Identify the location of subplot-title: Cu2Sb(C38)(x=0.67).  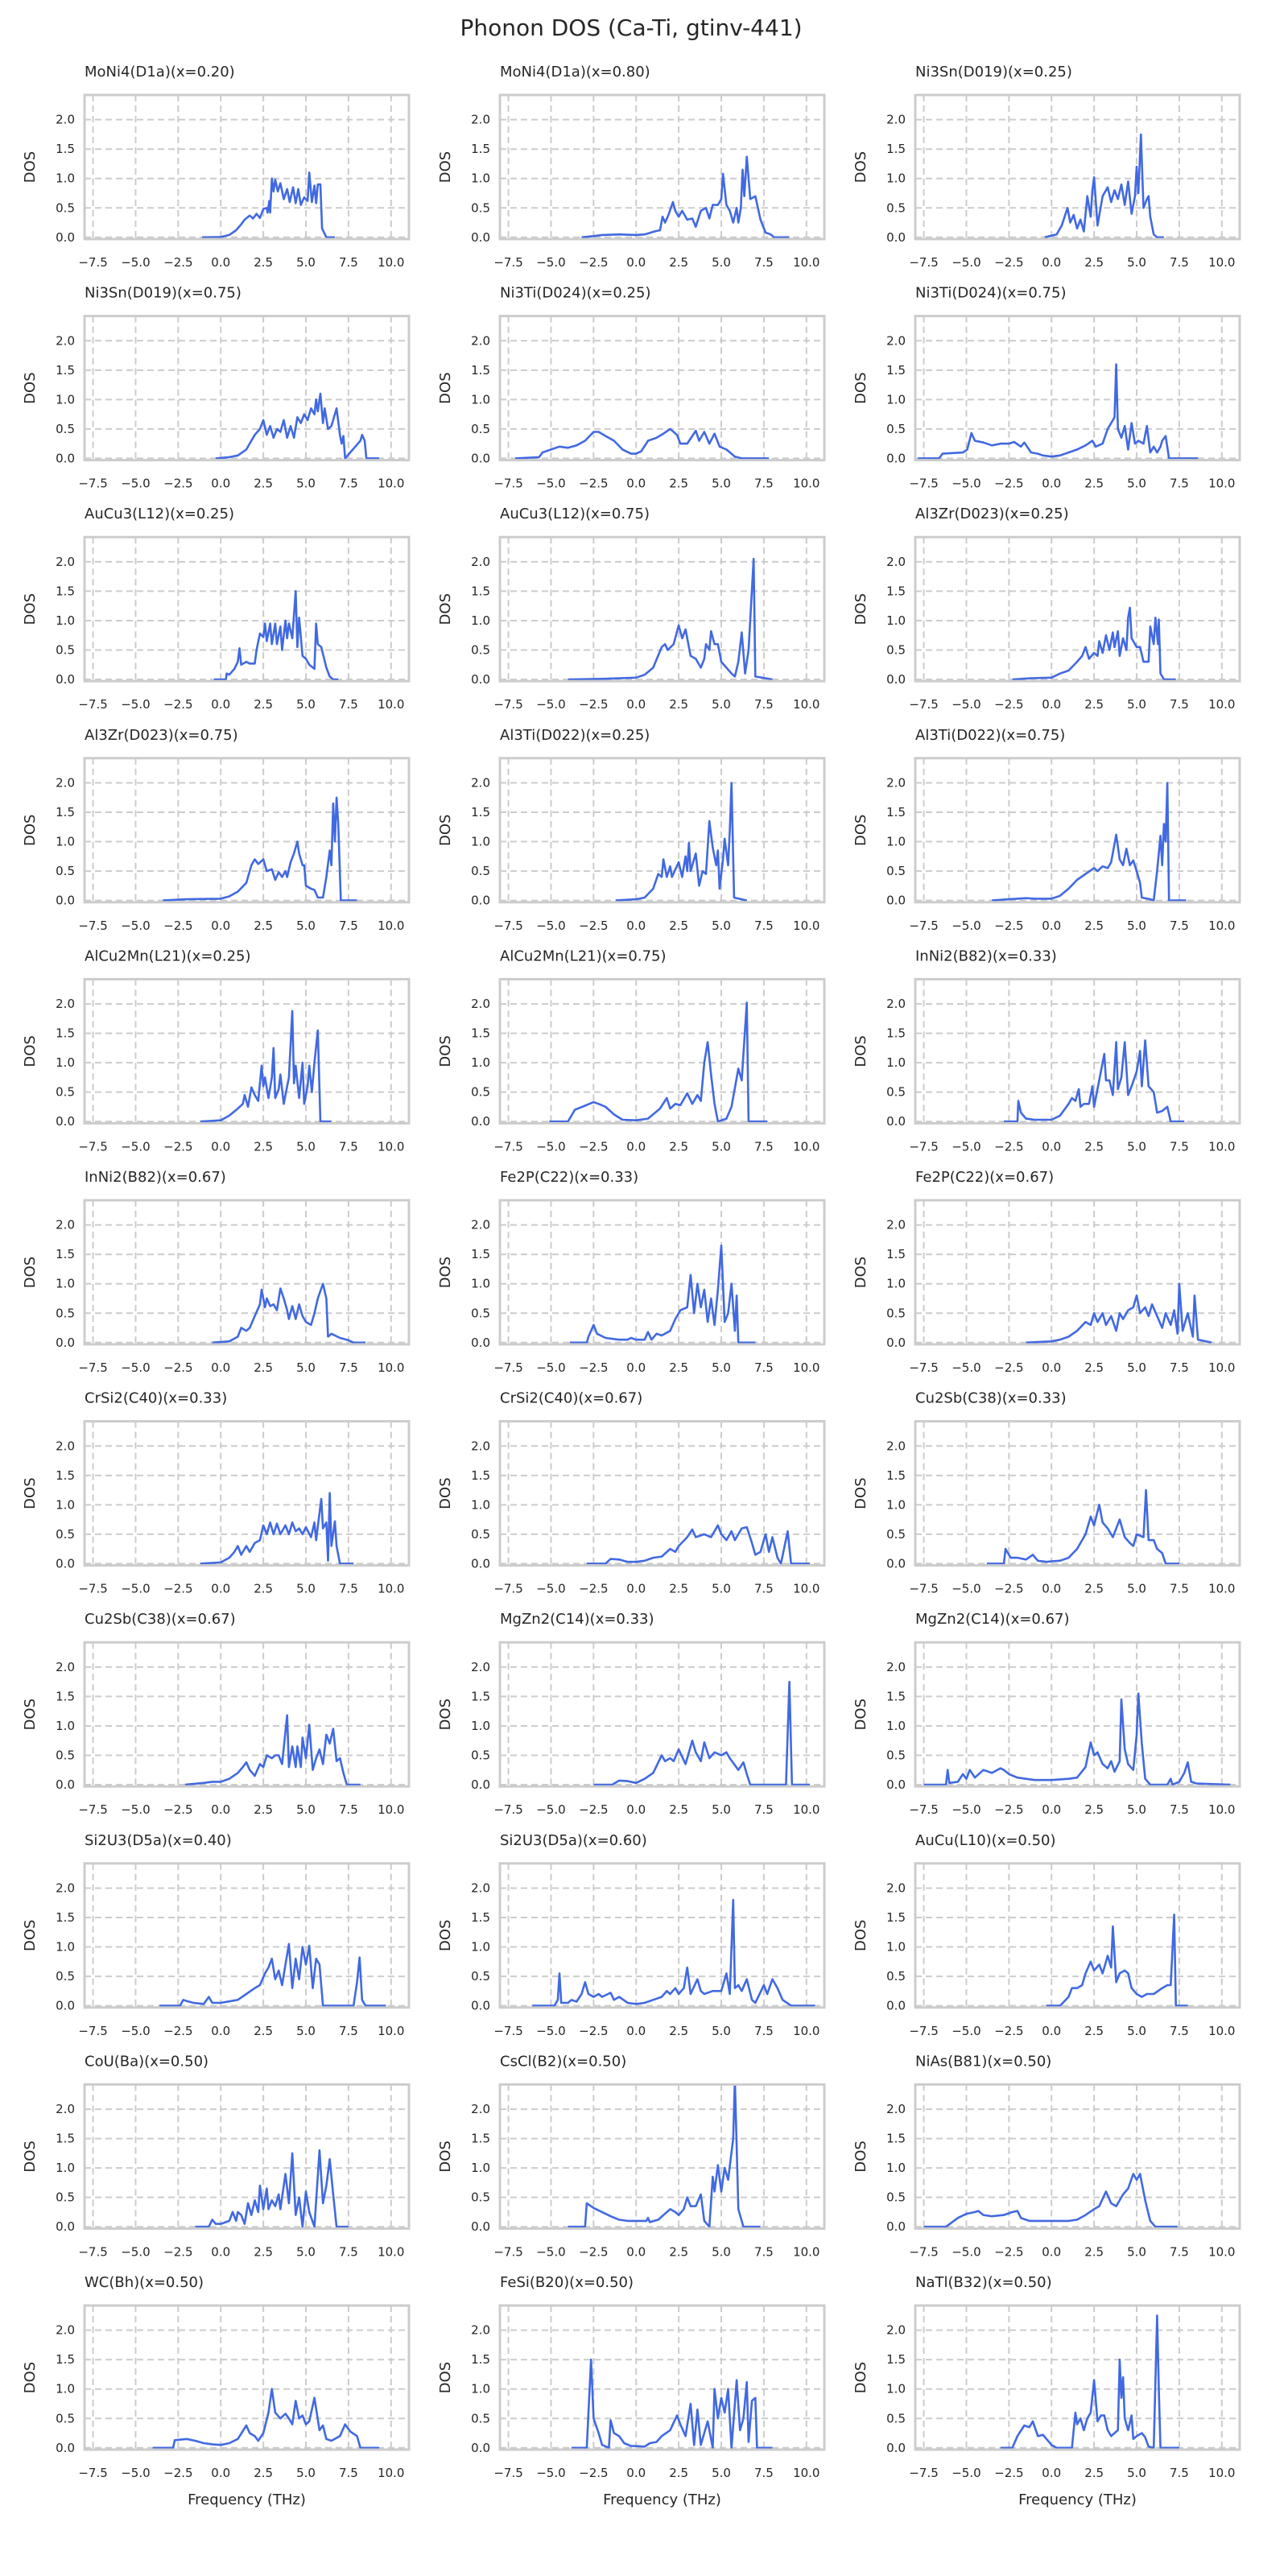
(160, 1619).